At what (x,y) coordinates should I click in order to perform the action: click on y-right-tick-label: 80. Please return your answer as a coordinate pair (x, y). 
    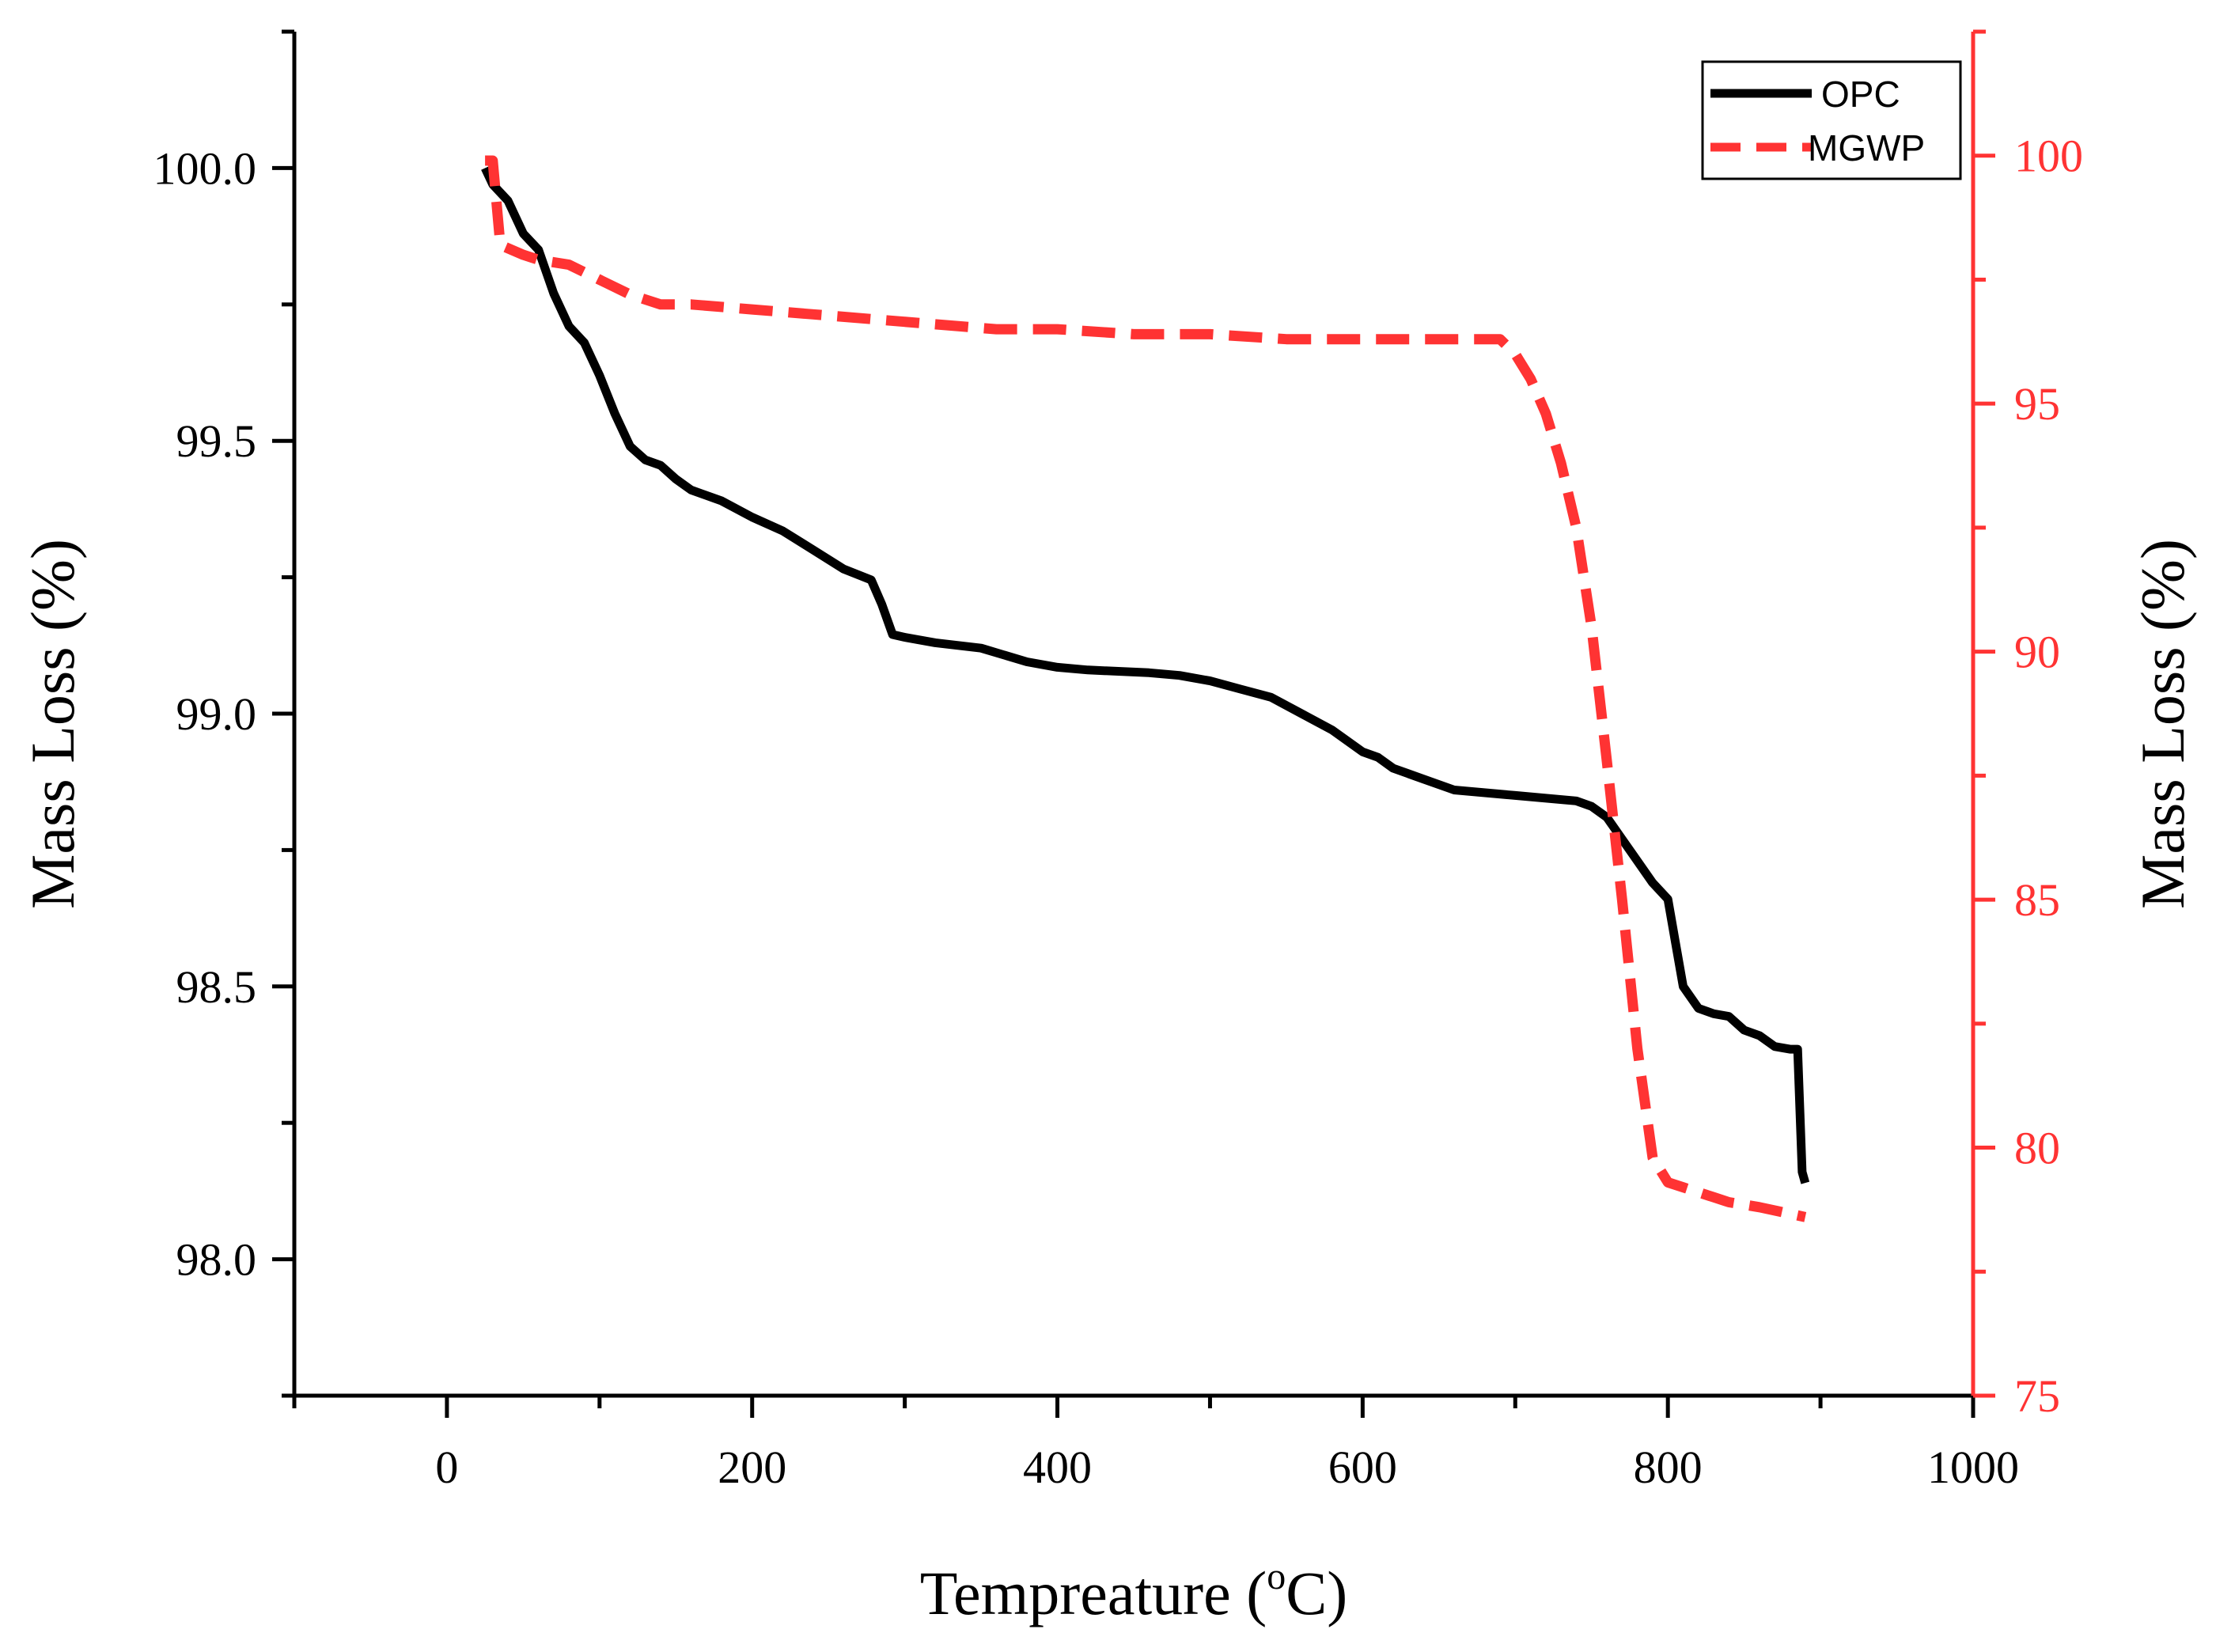
    Looking at the image, I should click on (2037, 1149).